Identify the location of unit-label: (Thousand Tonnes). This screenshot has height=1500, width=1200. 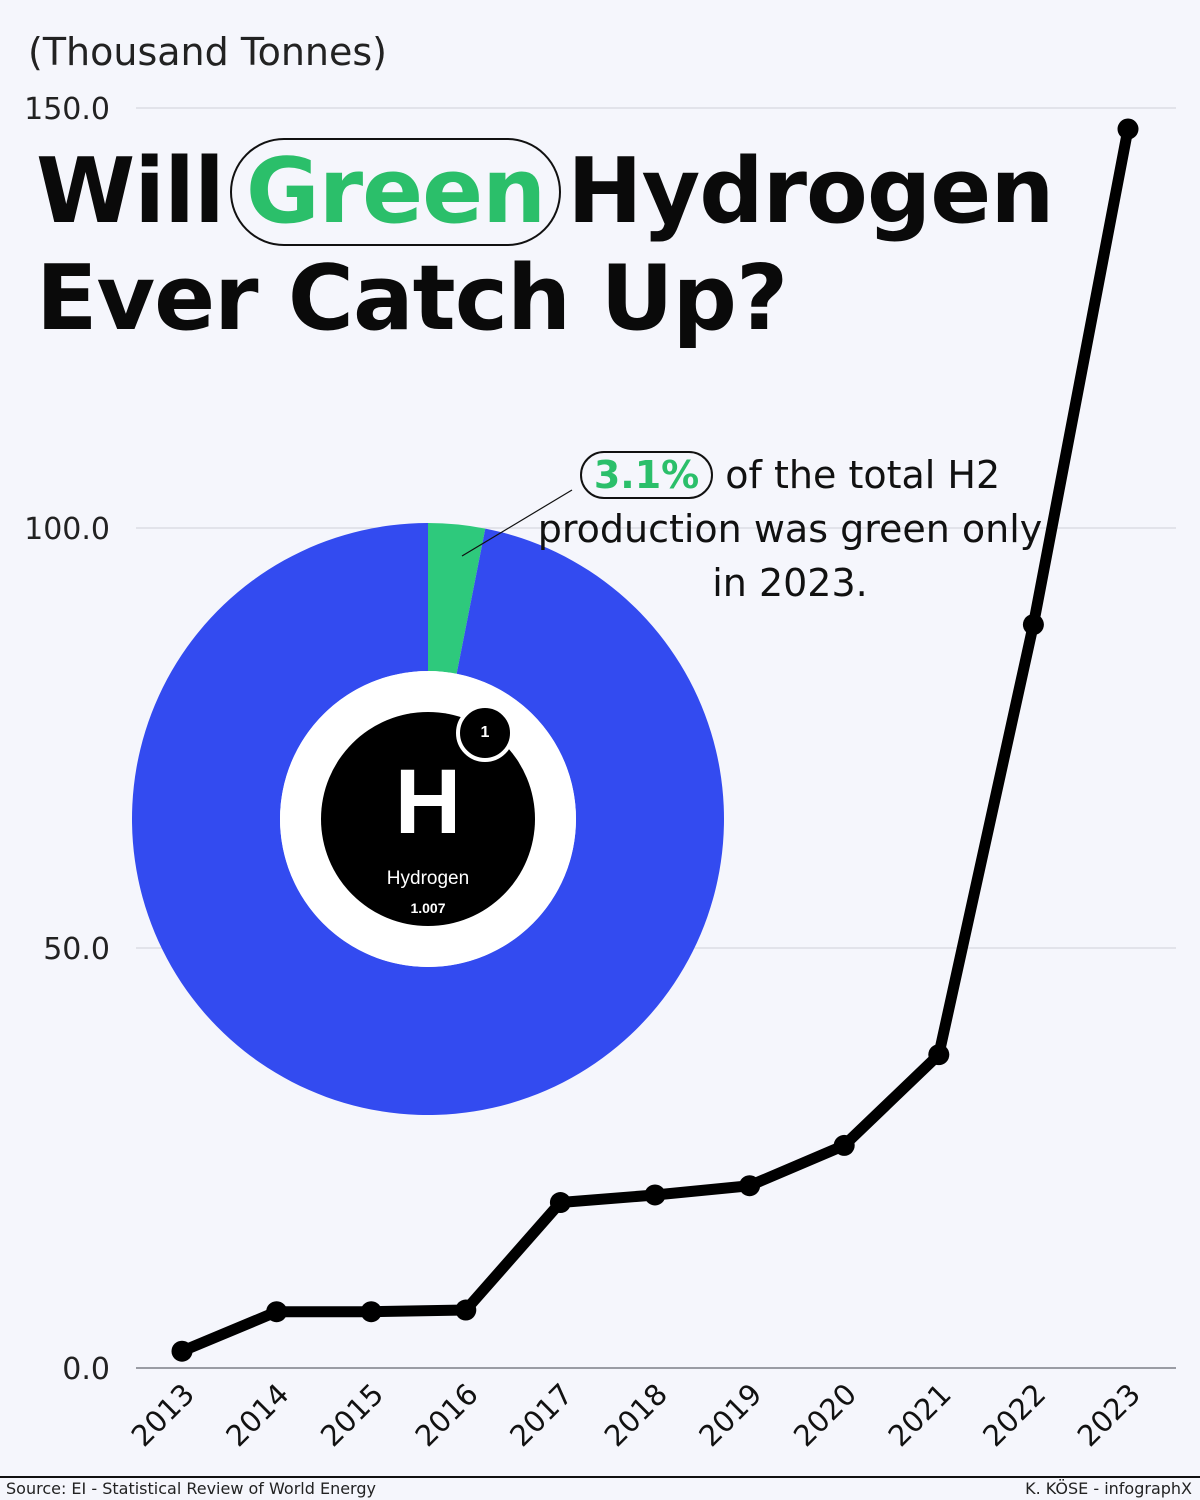
(207, 52).